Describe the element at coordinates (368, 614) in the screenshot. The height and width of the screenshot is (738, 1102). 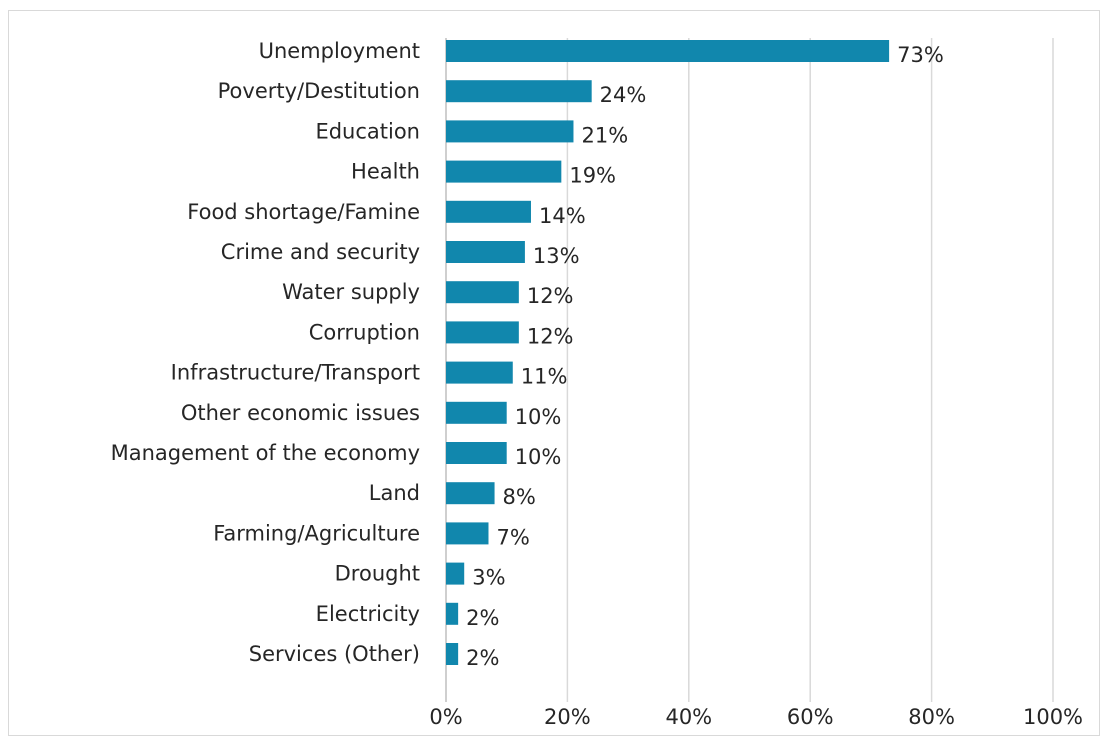
I see `category-label: Electricity` at that location.